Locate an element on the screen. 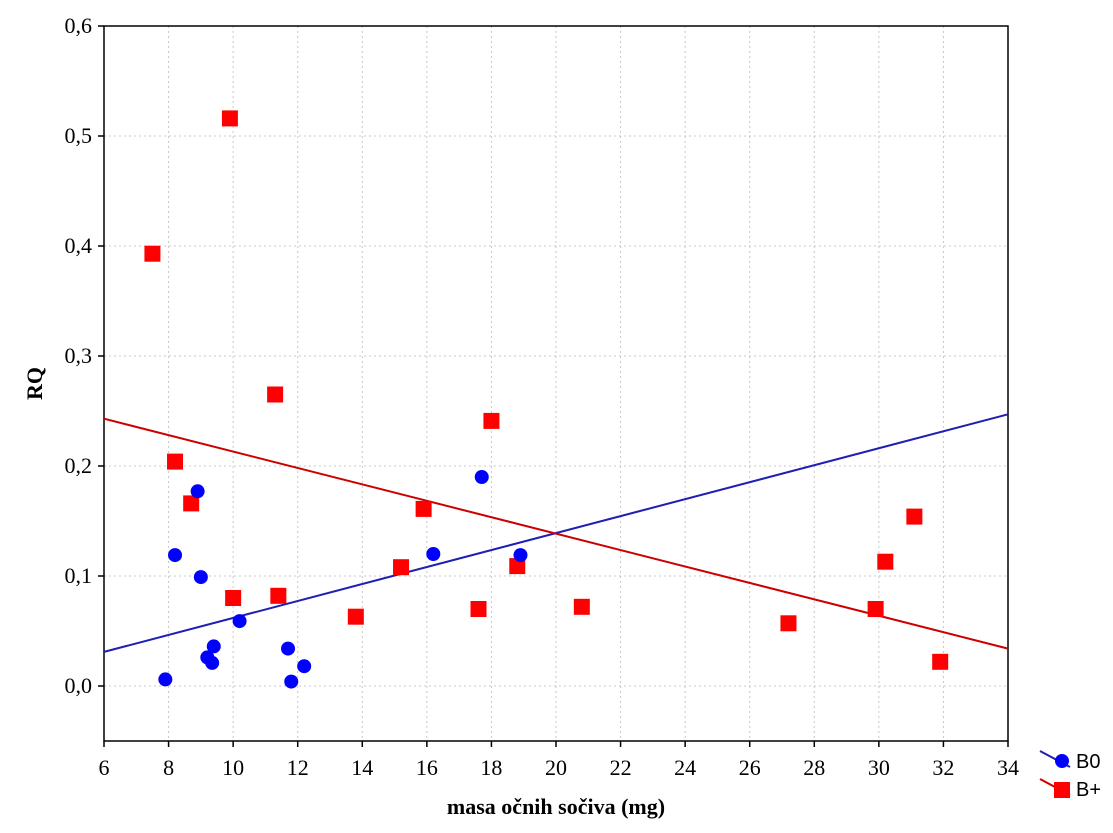 This screenshot has width=1113, height=833. y-tick-label: 0,2 is located at coordinates (79, 465).